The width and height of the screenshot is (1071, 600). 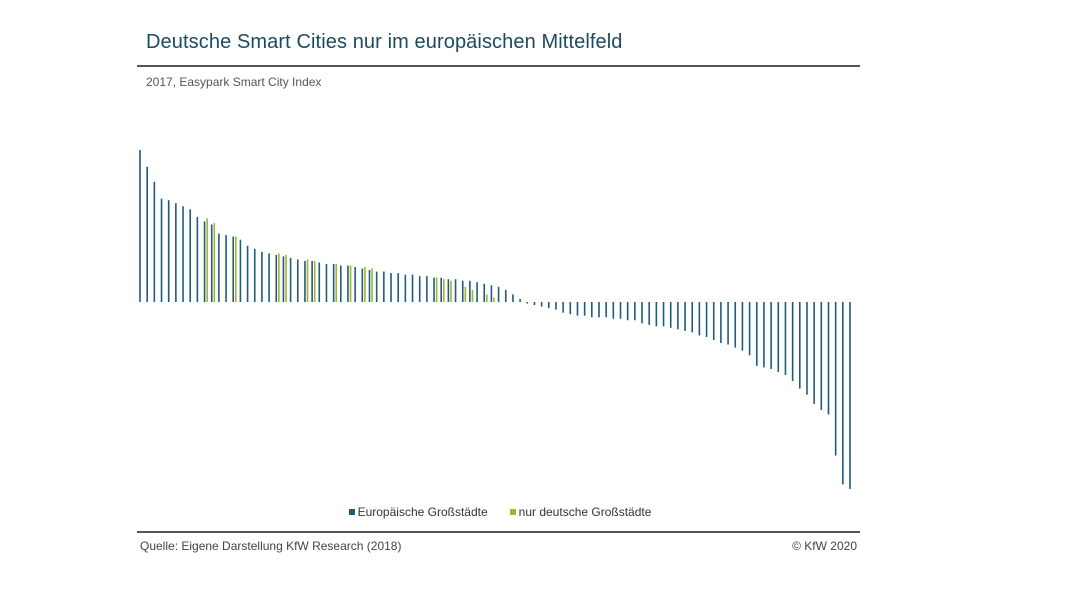 I want to click on legend-swatch-european, so click(x=351, y=512).